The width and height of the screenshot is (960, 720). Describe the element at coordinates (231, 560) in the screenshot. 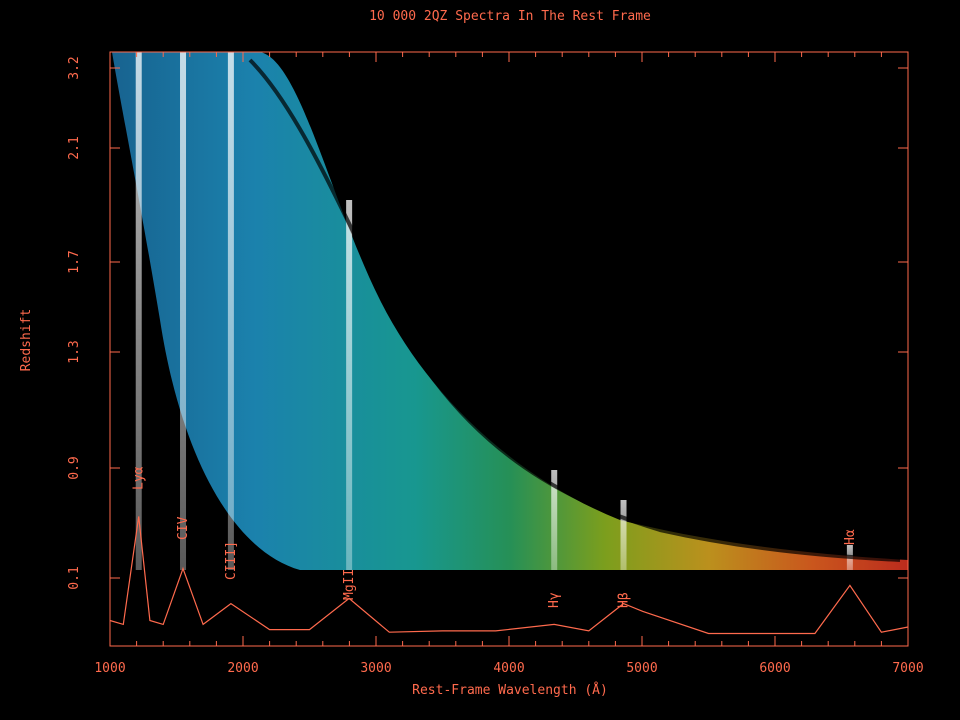

I see `emission-line-label: CIII]` at that location.